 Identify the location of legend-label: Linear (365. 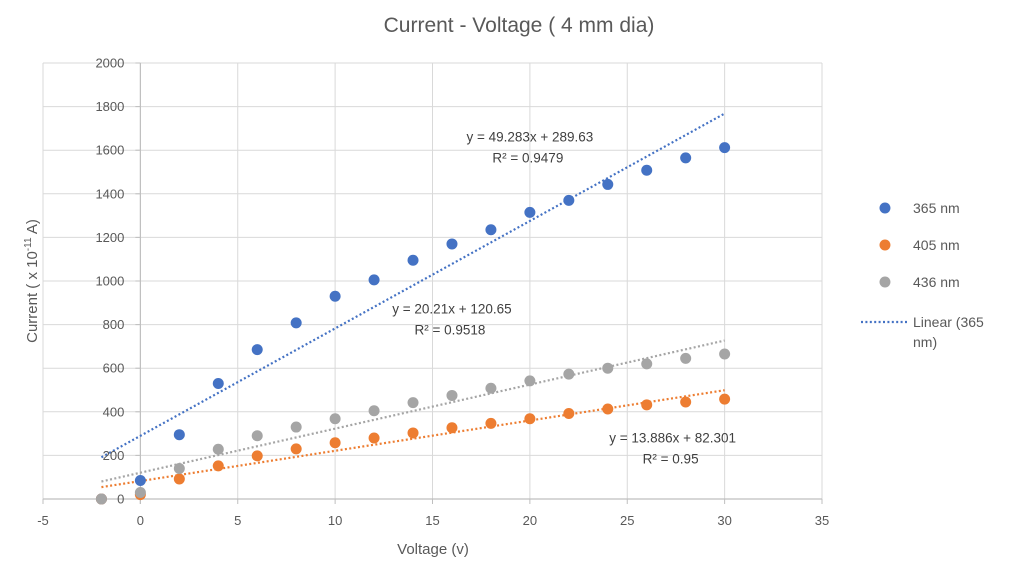
(948, 322).